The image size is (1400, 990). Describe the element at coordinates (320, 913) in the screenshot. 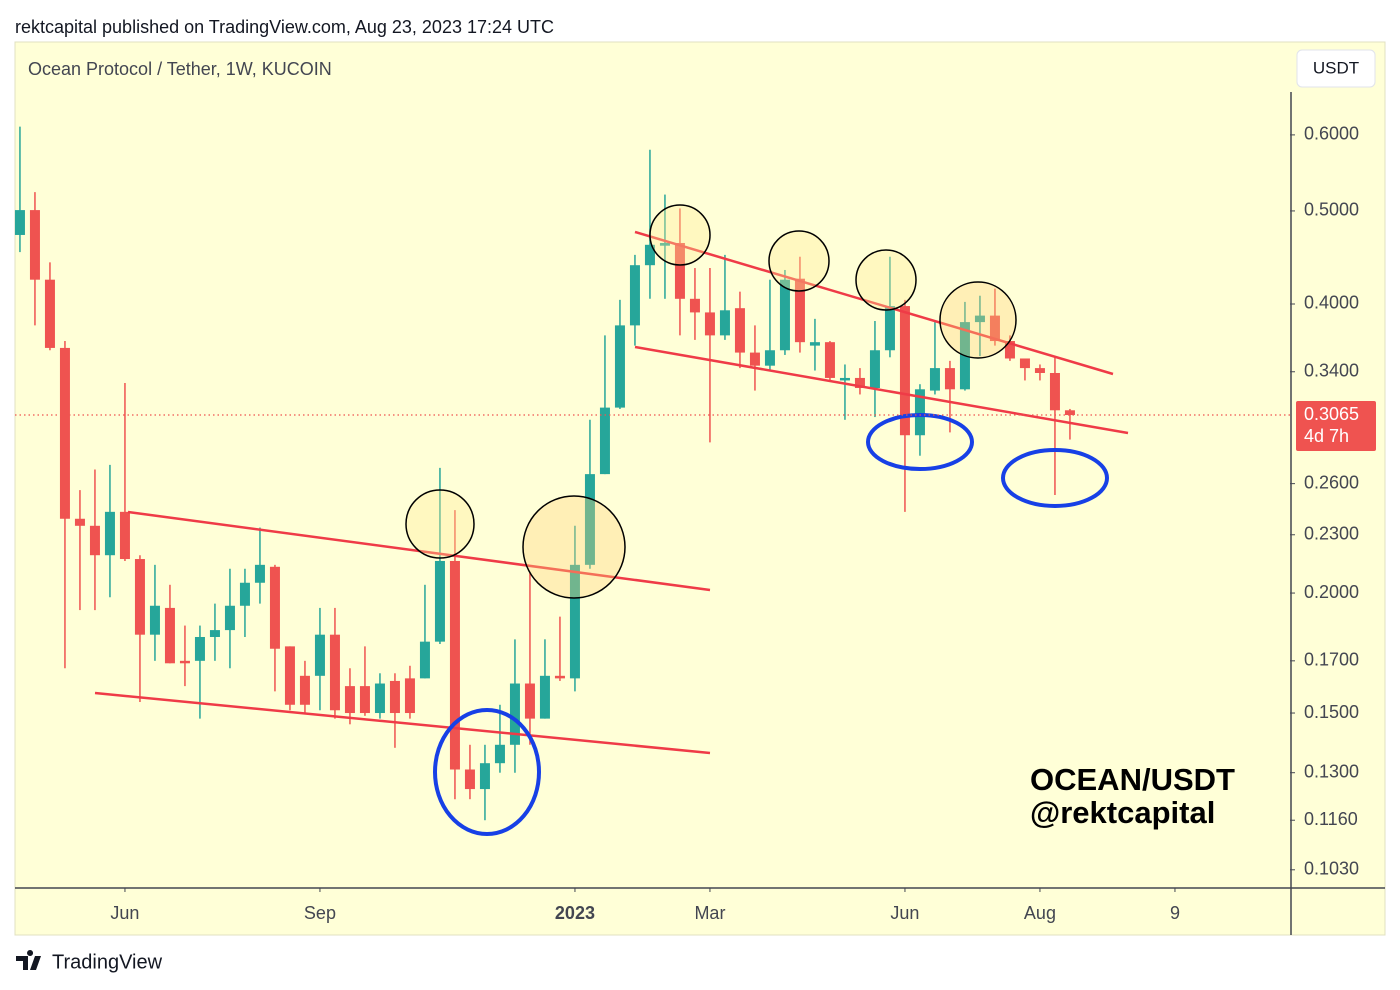

I see `x-tick-label: Sep` at that location.